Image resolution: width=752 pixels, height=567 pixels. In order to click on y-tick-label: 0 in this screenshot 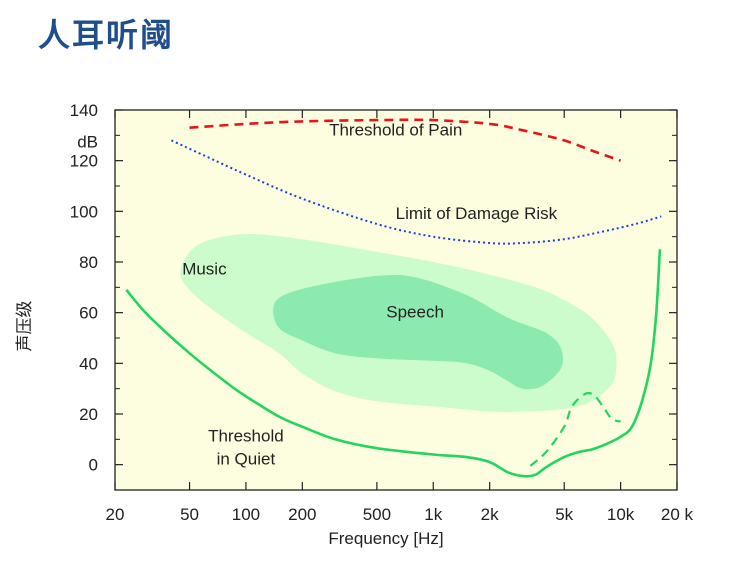, I will do `click(93, 465)`.